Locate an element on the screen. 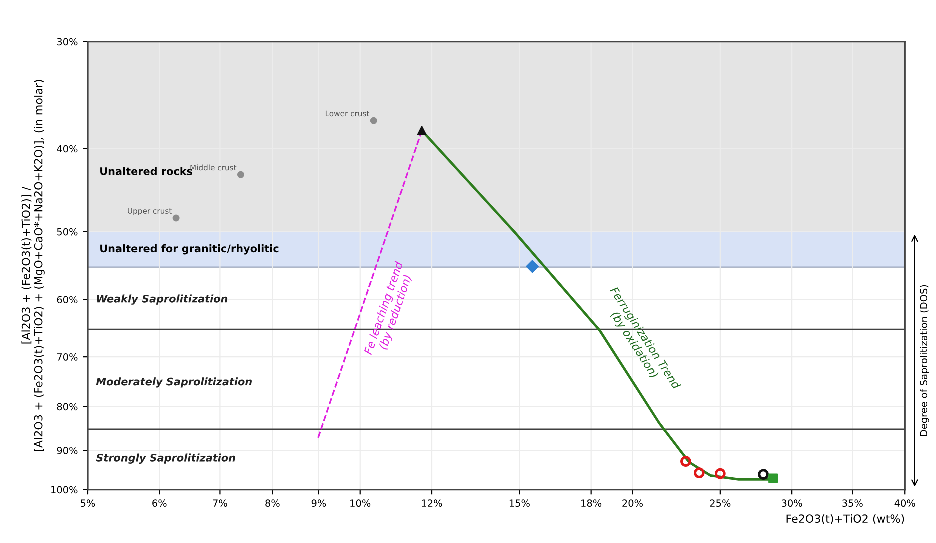 The height and width of the screenshot is (543, 936). x-tick-label: 9% is located at coordinates (319, 504).